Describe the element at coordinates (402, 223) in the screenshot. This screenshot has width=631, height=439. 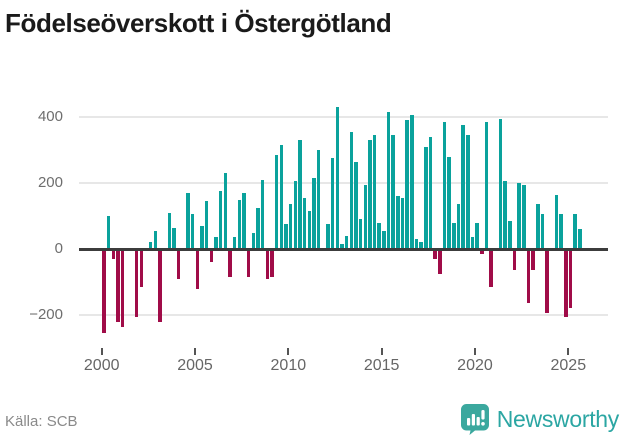
I see `bar-2016-q1` at that location.